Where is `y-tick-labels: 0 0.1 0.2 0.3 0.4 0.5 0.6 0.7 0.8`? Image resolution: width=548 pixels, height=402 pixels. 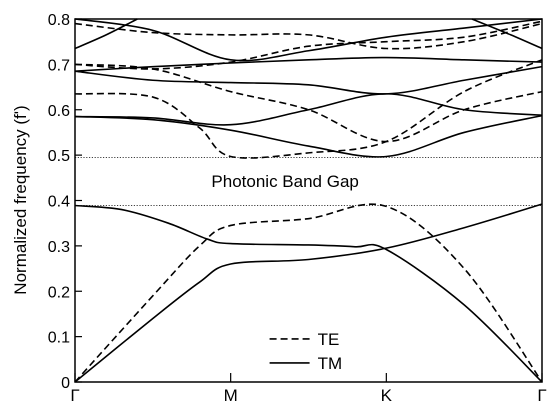 y-tick-labels: 0 0.1 0.2 0.3 0.4 0.5 0.6 0.7 0.8 is located at coordinates (59, 202).